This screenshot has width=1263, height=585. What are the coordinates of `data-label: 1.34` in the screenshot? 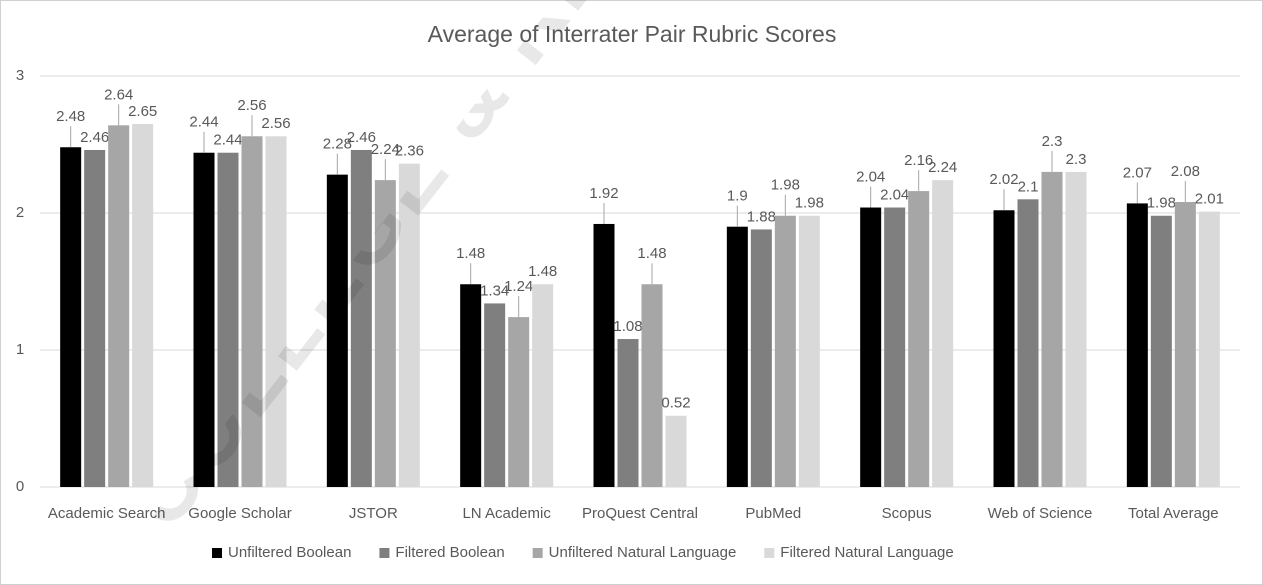 It's located at (494, 290).